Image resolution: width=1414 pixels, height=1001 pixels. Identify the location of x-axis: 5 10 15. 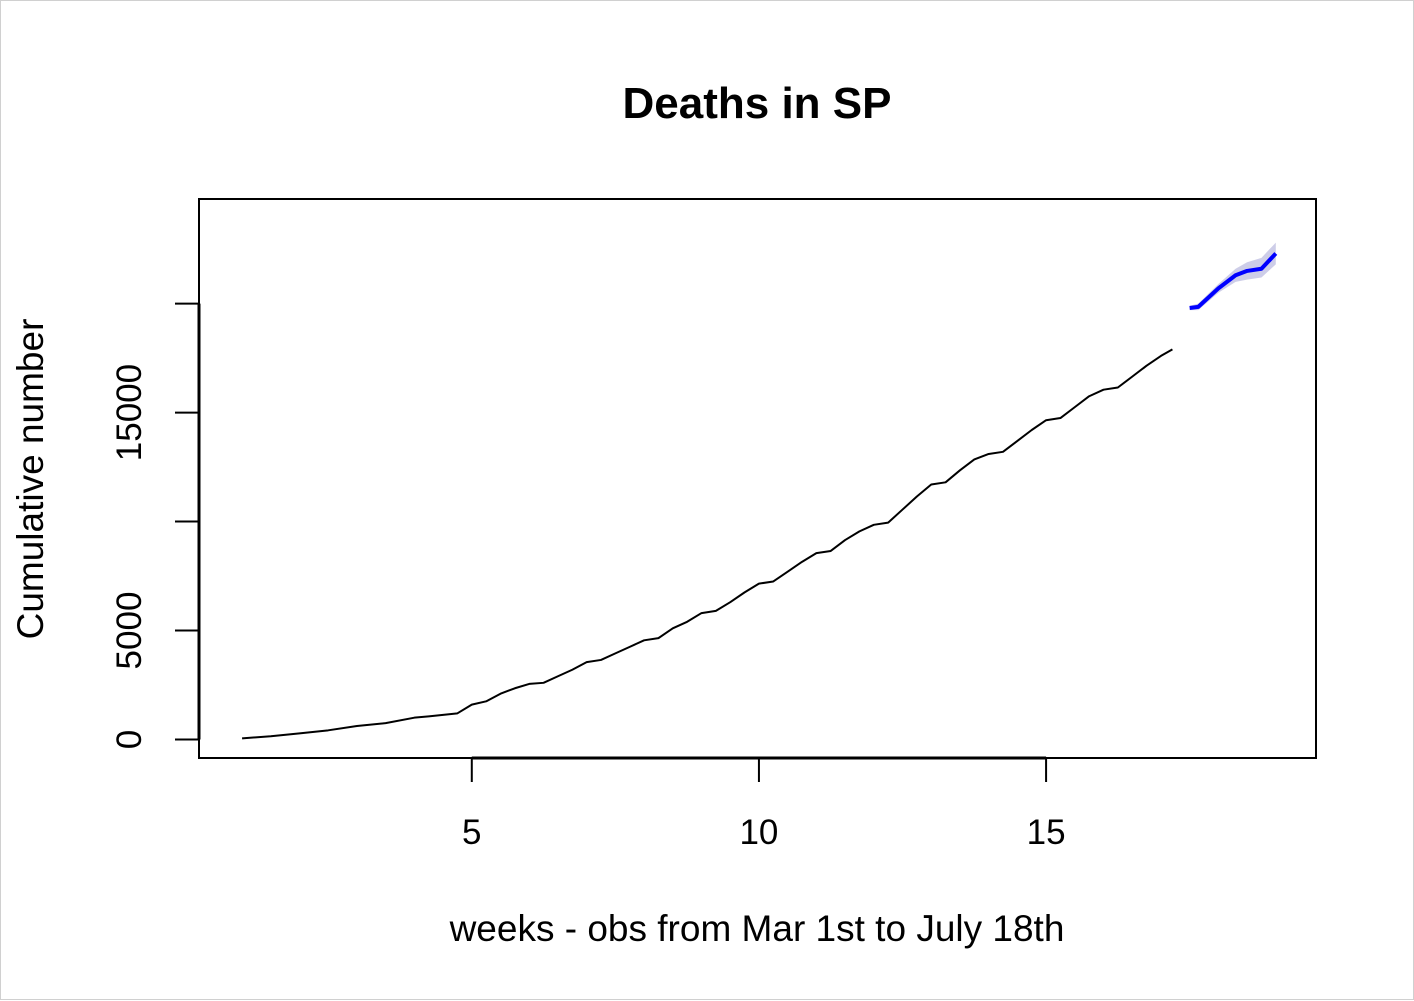
(764, 804).